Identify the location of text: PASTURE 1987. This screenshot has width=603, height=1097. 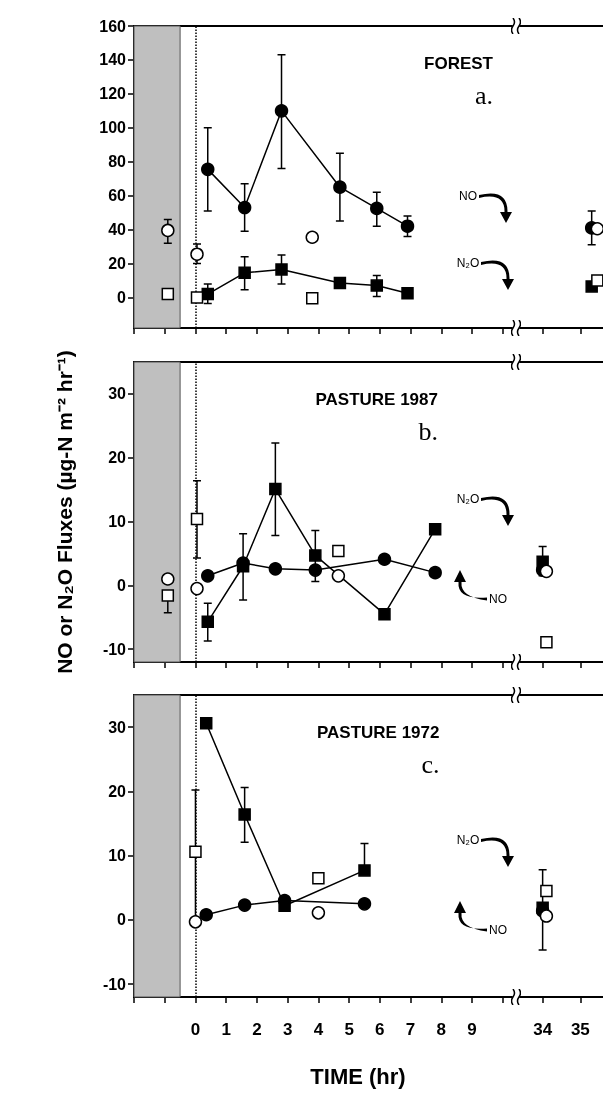
(376, 399).